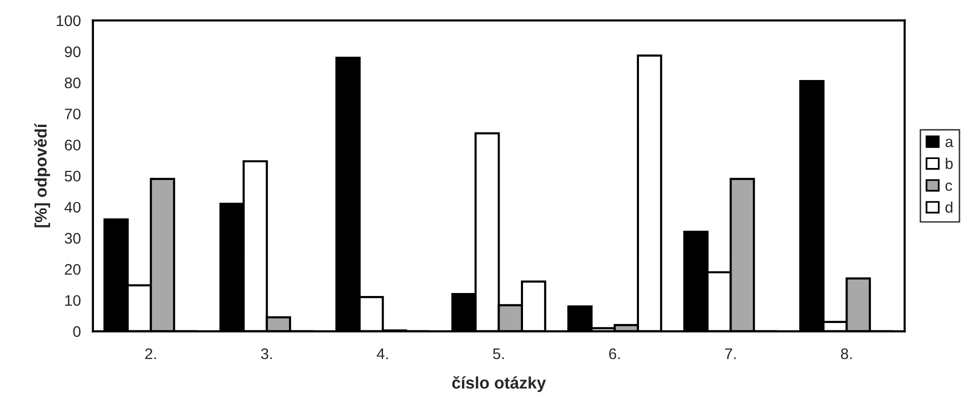 The image size is (978, 409). I want to click on y-tick-label: 0, so click(77, 331).